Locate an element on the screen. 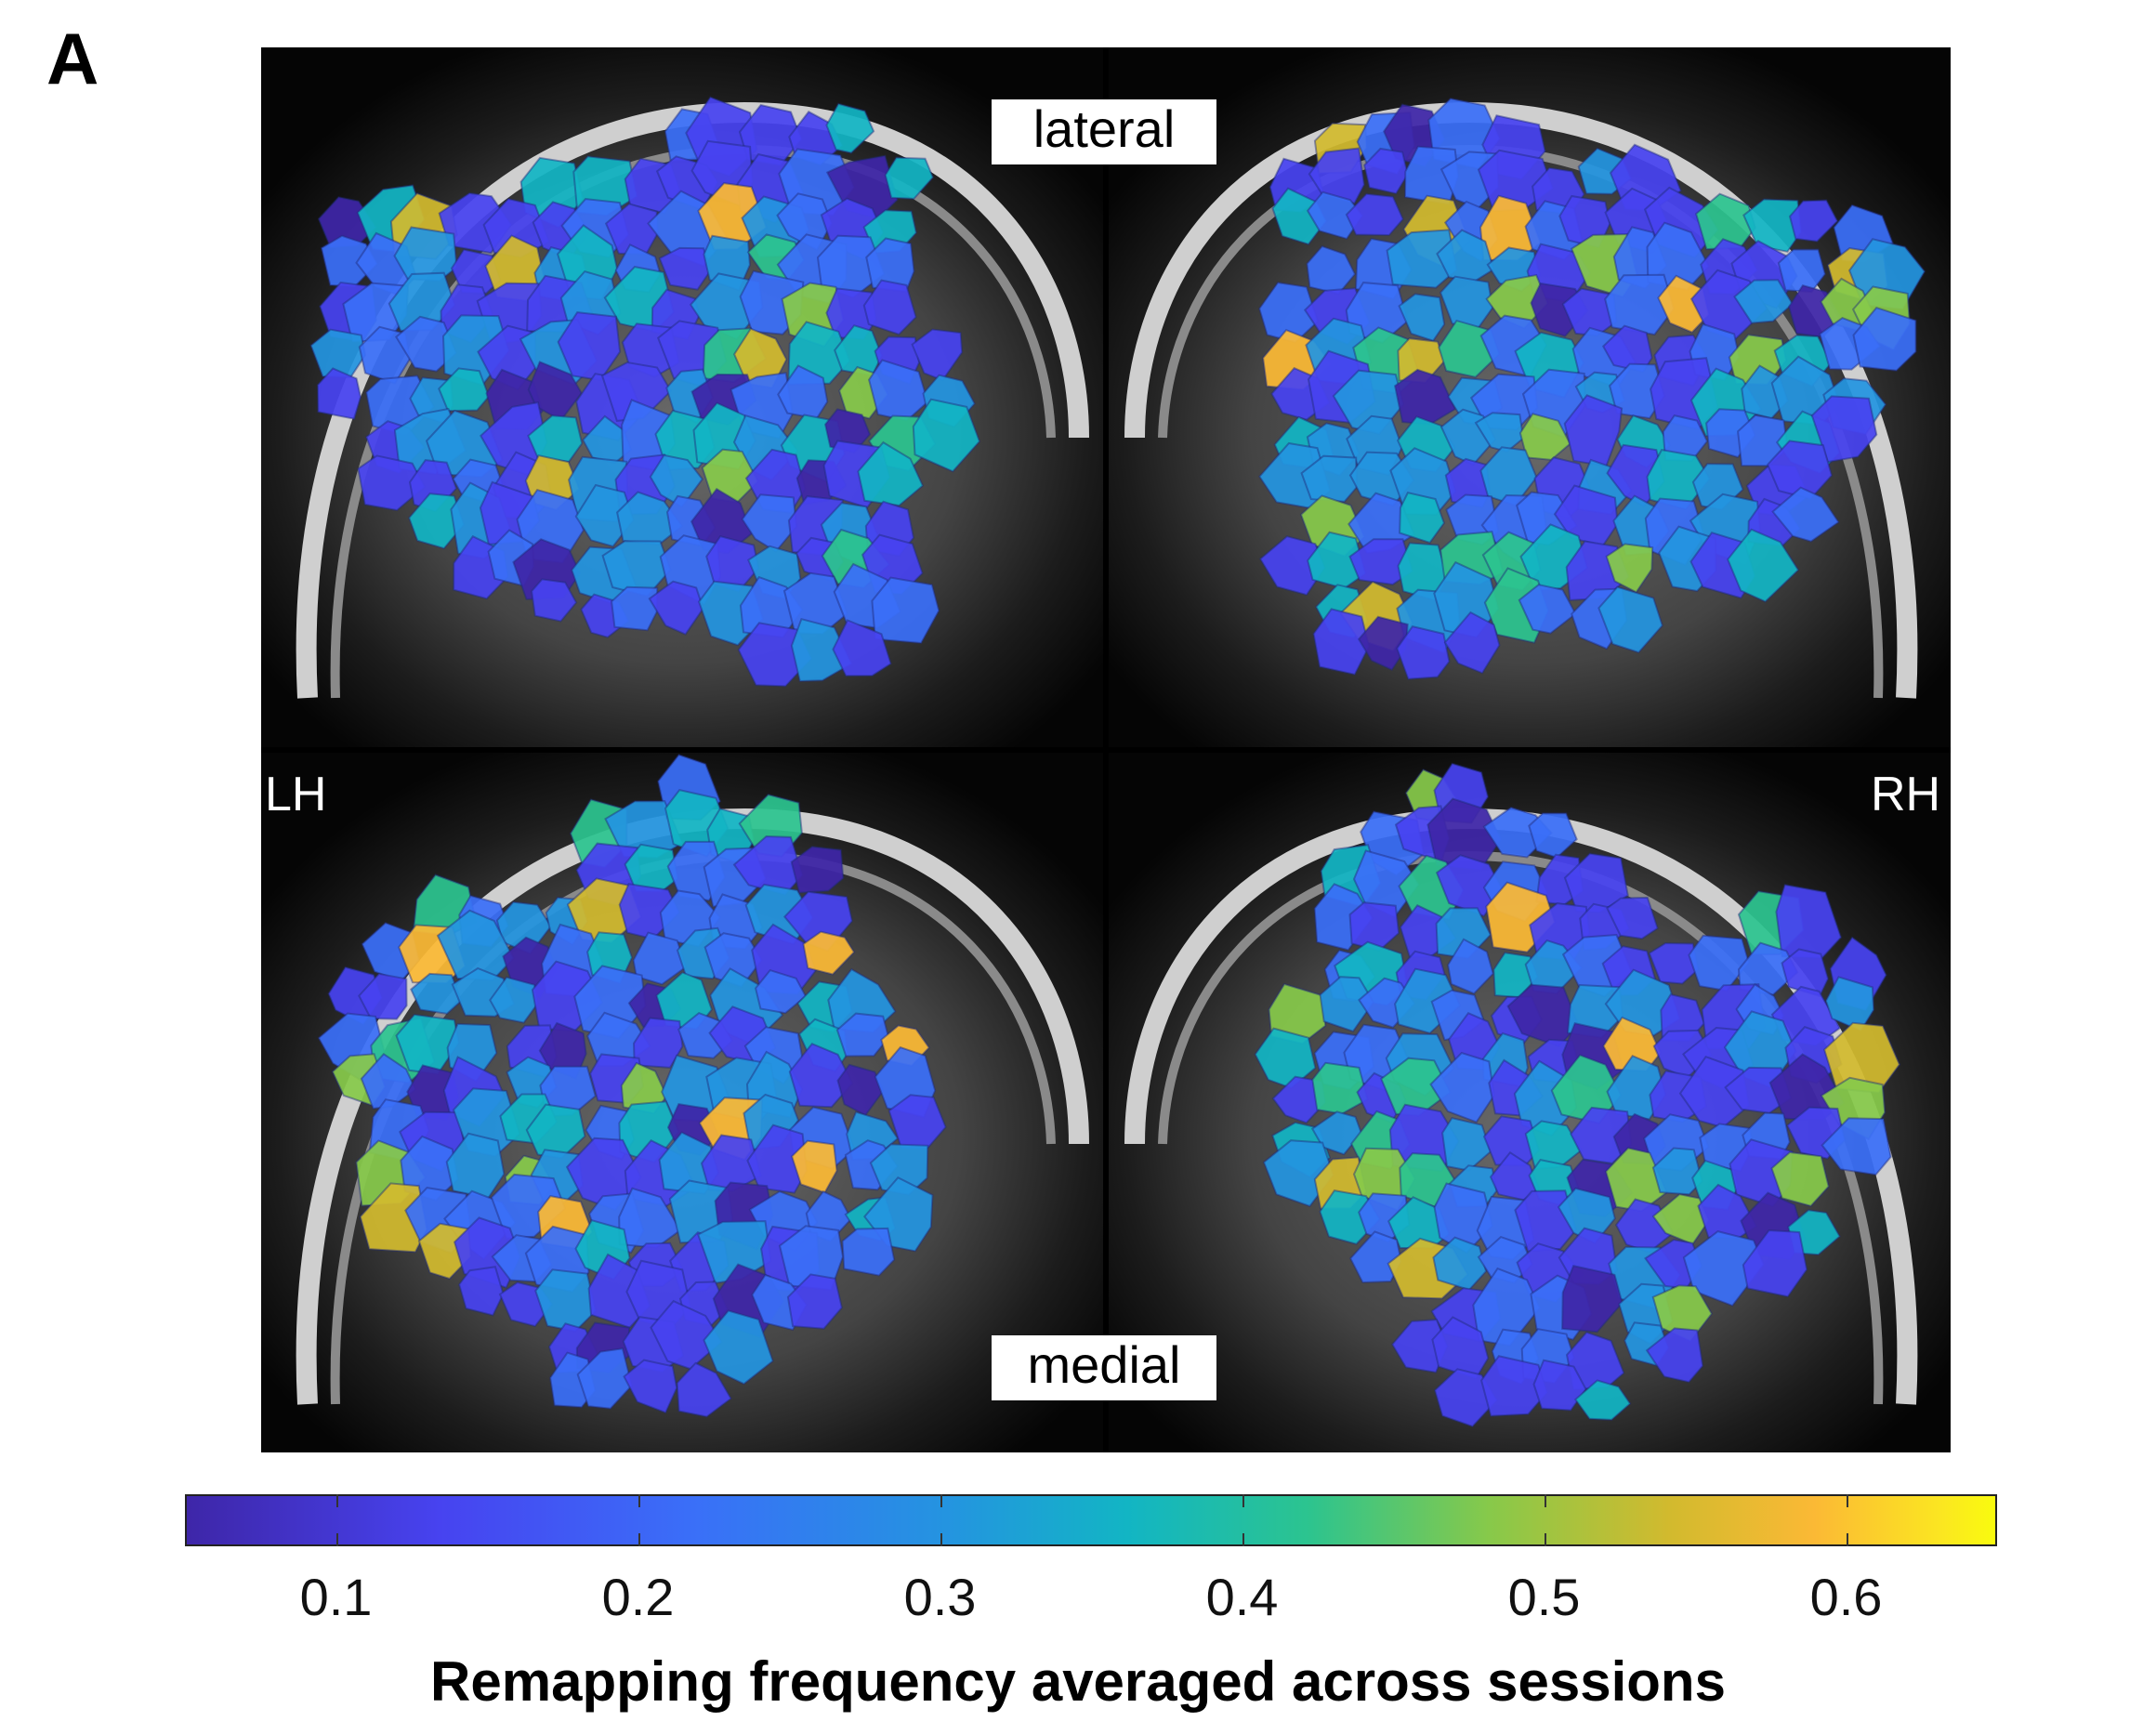 The image size is (2156, 1721). panel-letter: A is located at coordinates (73, 58).